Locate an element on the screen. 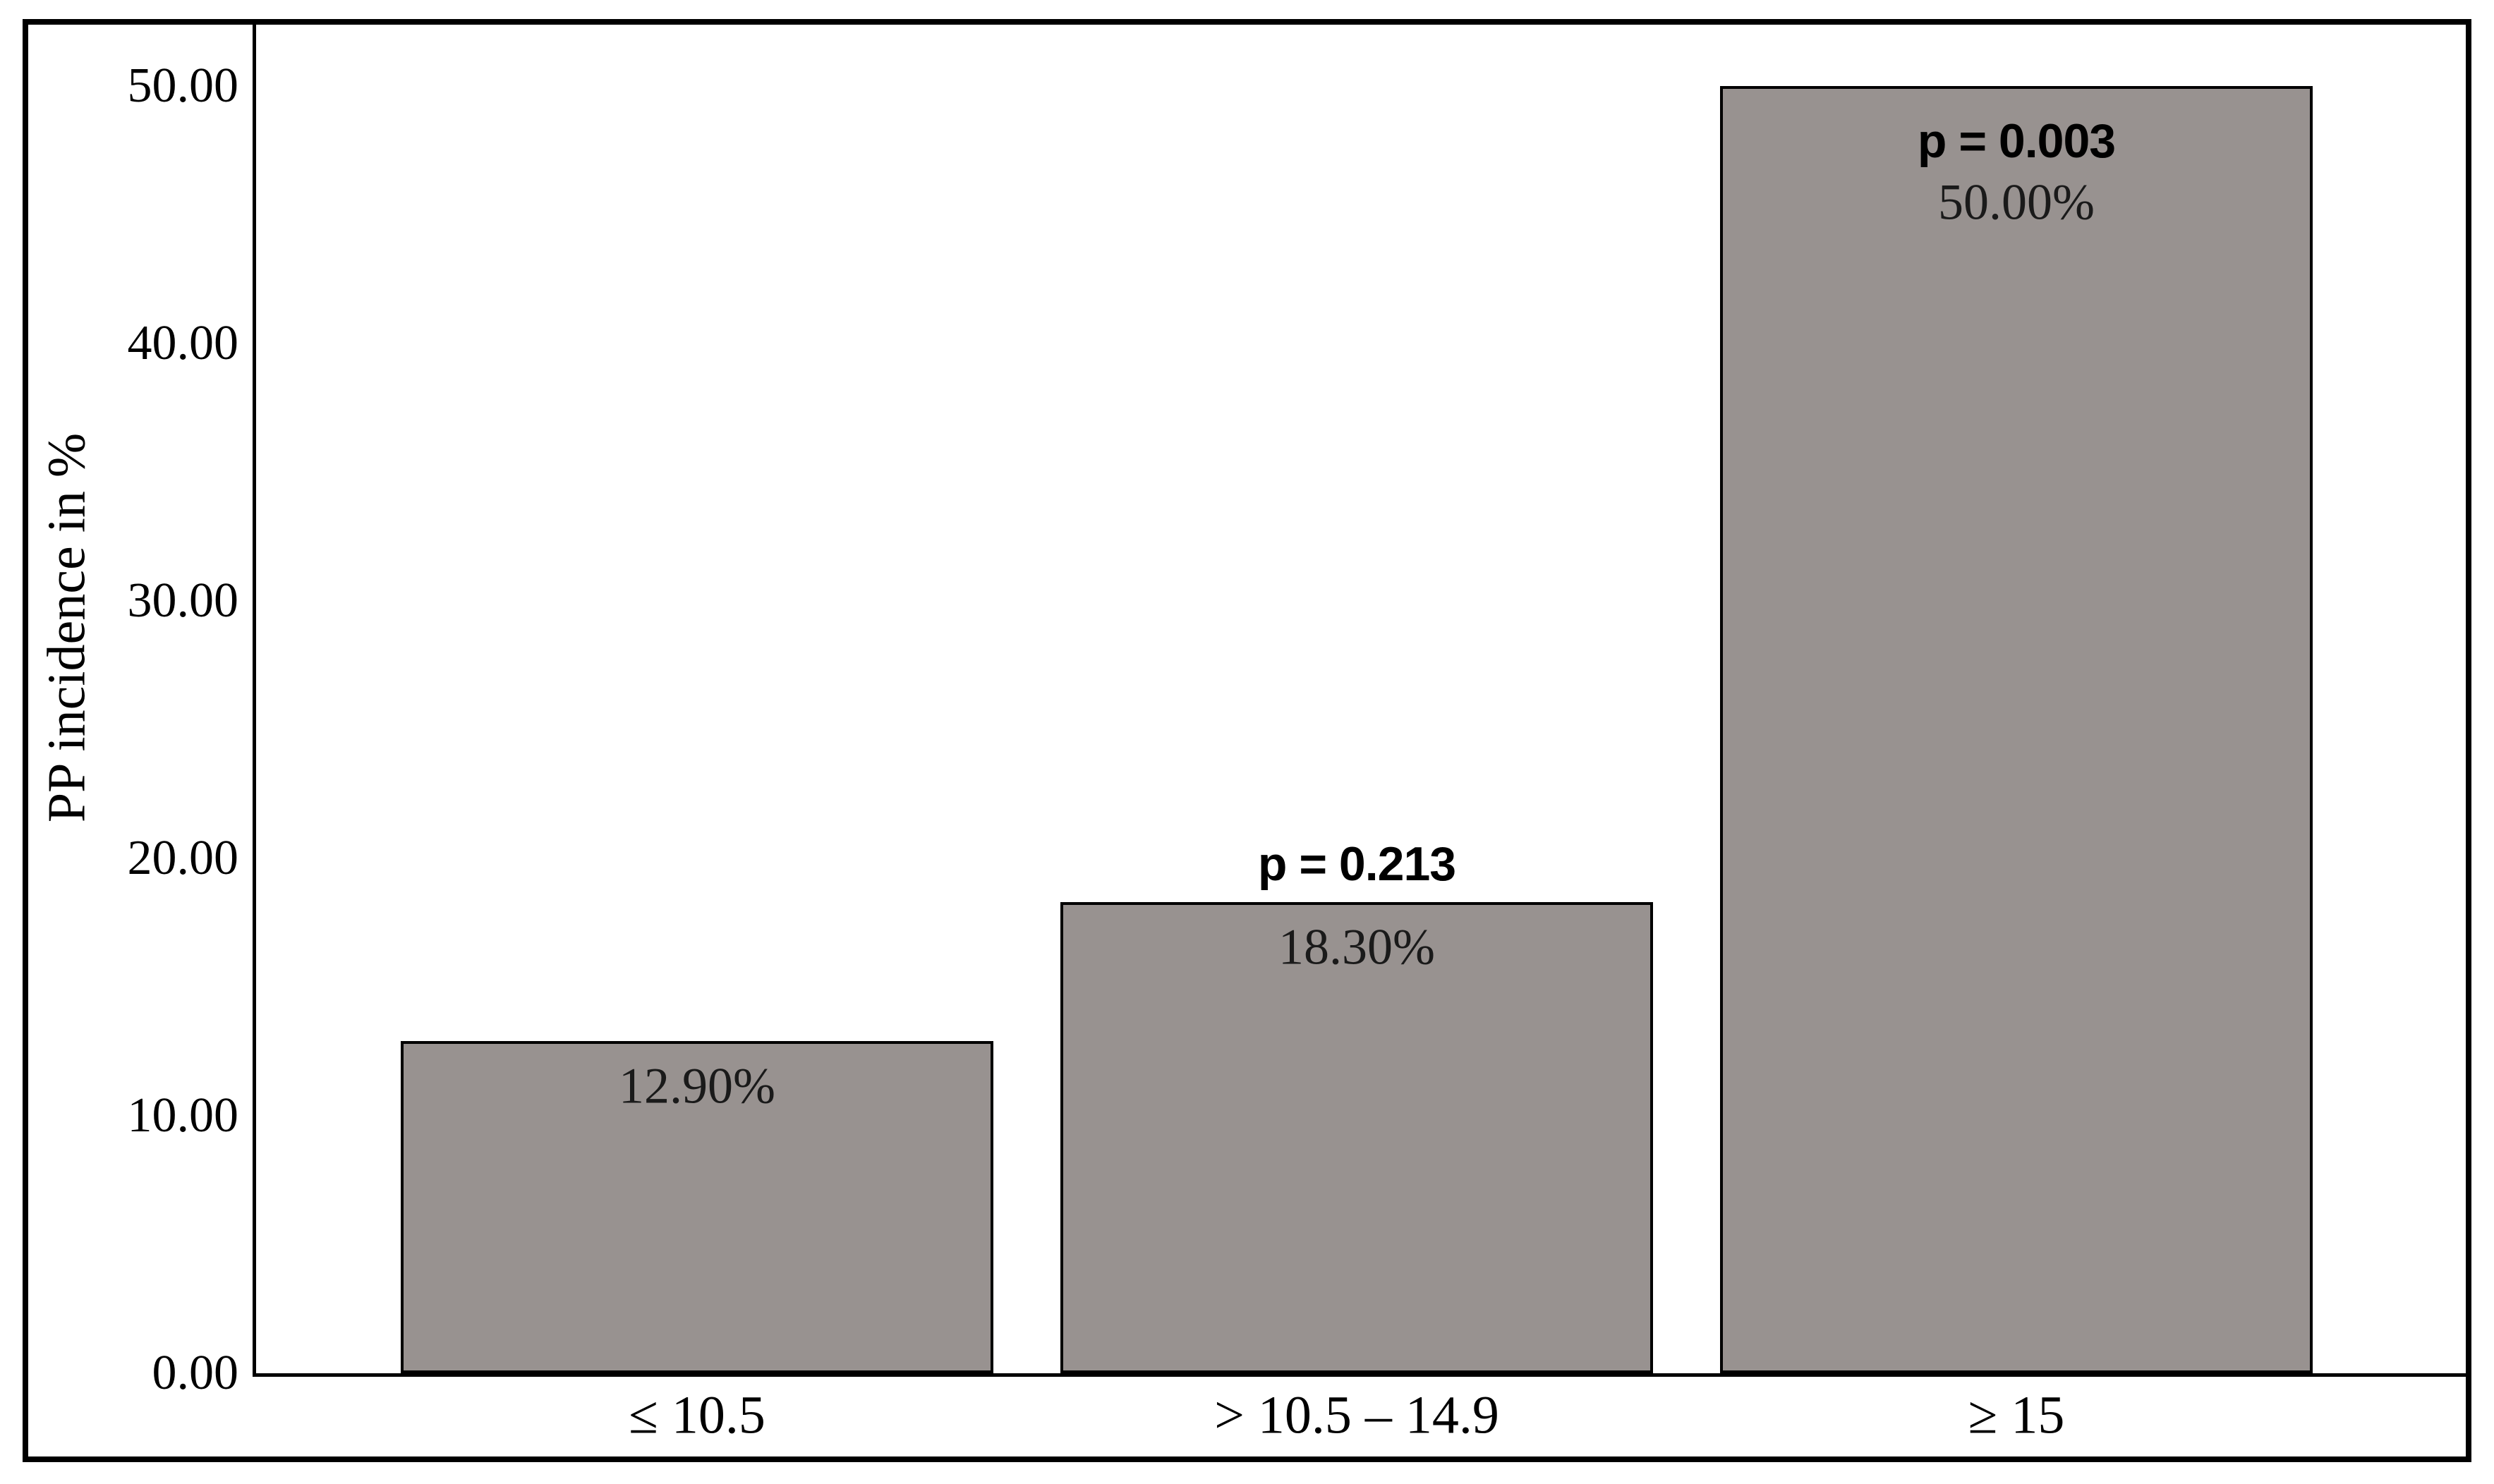  x-axis-category-label: > 10.5 – 14.9 is located at coordinates (1356, 1415).